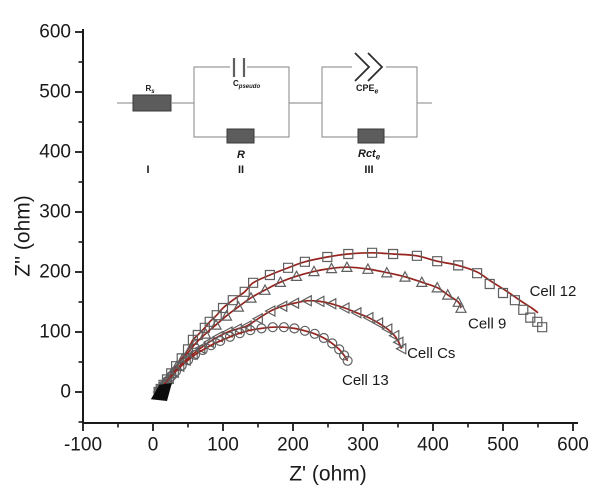 This screenshot has height=493, width=600. What do you see at coordinates (368, 170) in the screenshot?
I see `numeral-iii: III` at bounding box center [368, 170].